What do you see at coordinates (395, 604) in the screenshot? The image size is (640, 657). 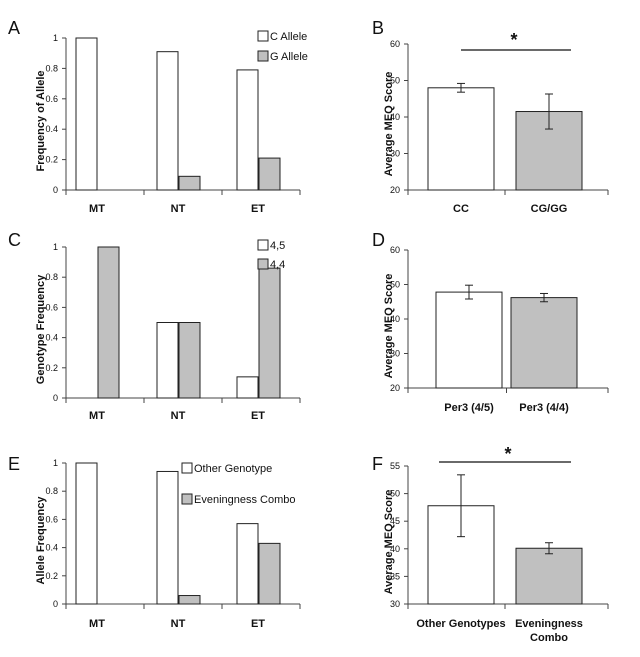 I see `panel-f-ytick-label: 30` at bounding box center [395, 604].